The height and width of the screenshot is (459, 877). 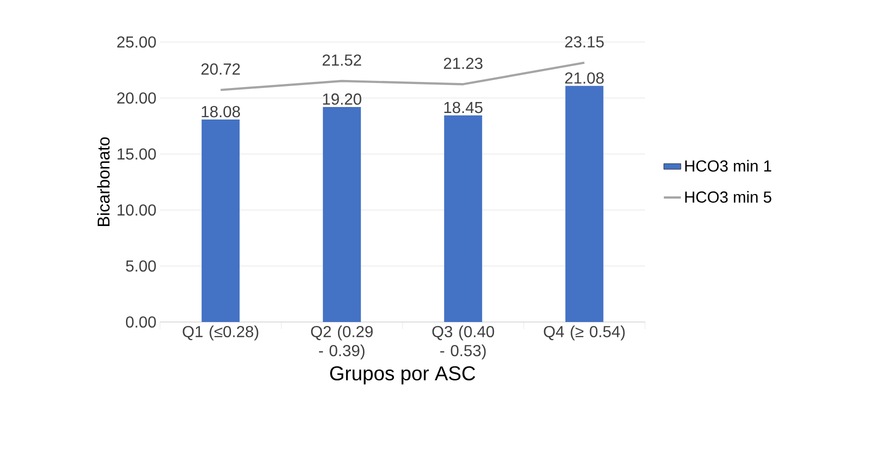 What do you see at coordinates (463, 343) in the screenshot?
I see `x-tick-label: Q3 (0.40 - 0.53)` at bounding box center [463, 343].